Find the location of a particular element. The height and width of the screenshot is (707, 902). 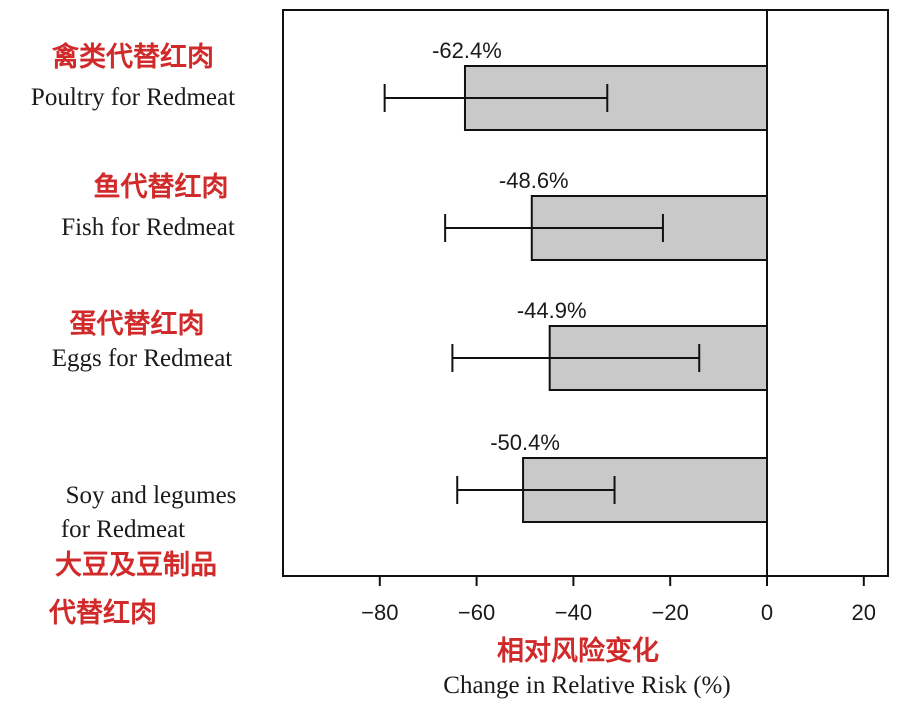

data-label: -48.6% is located at coordinates (534, 180).